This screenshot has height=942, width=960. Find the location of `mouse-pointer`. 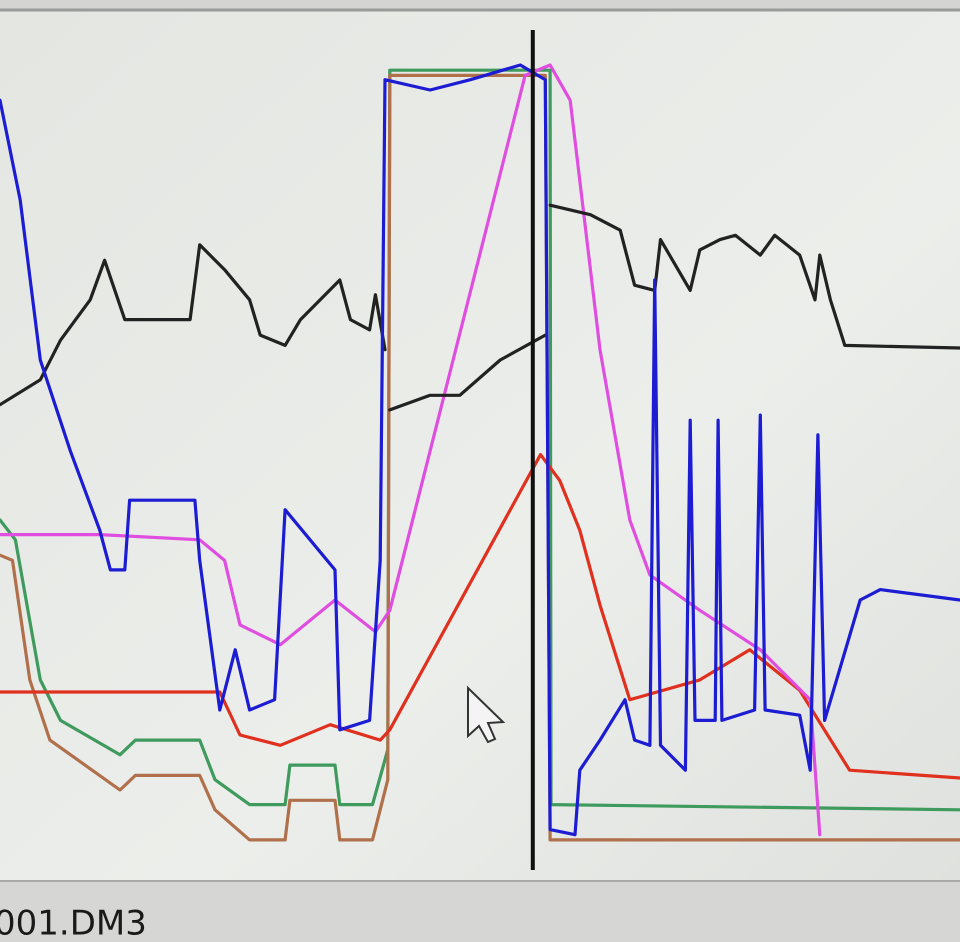

mouse-pointer is located at coordinates (486, 714).